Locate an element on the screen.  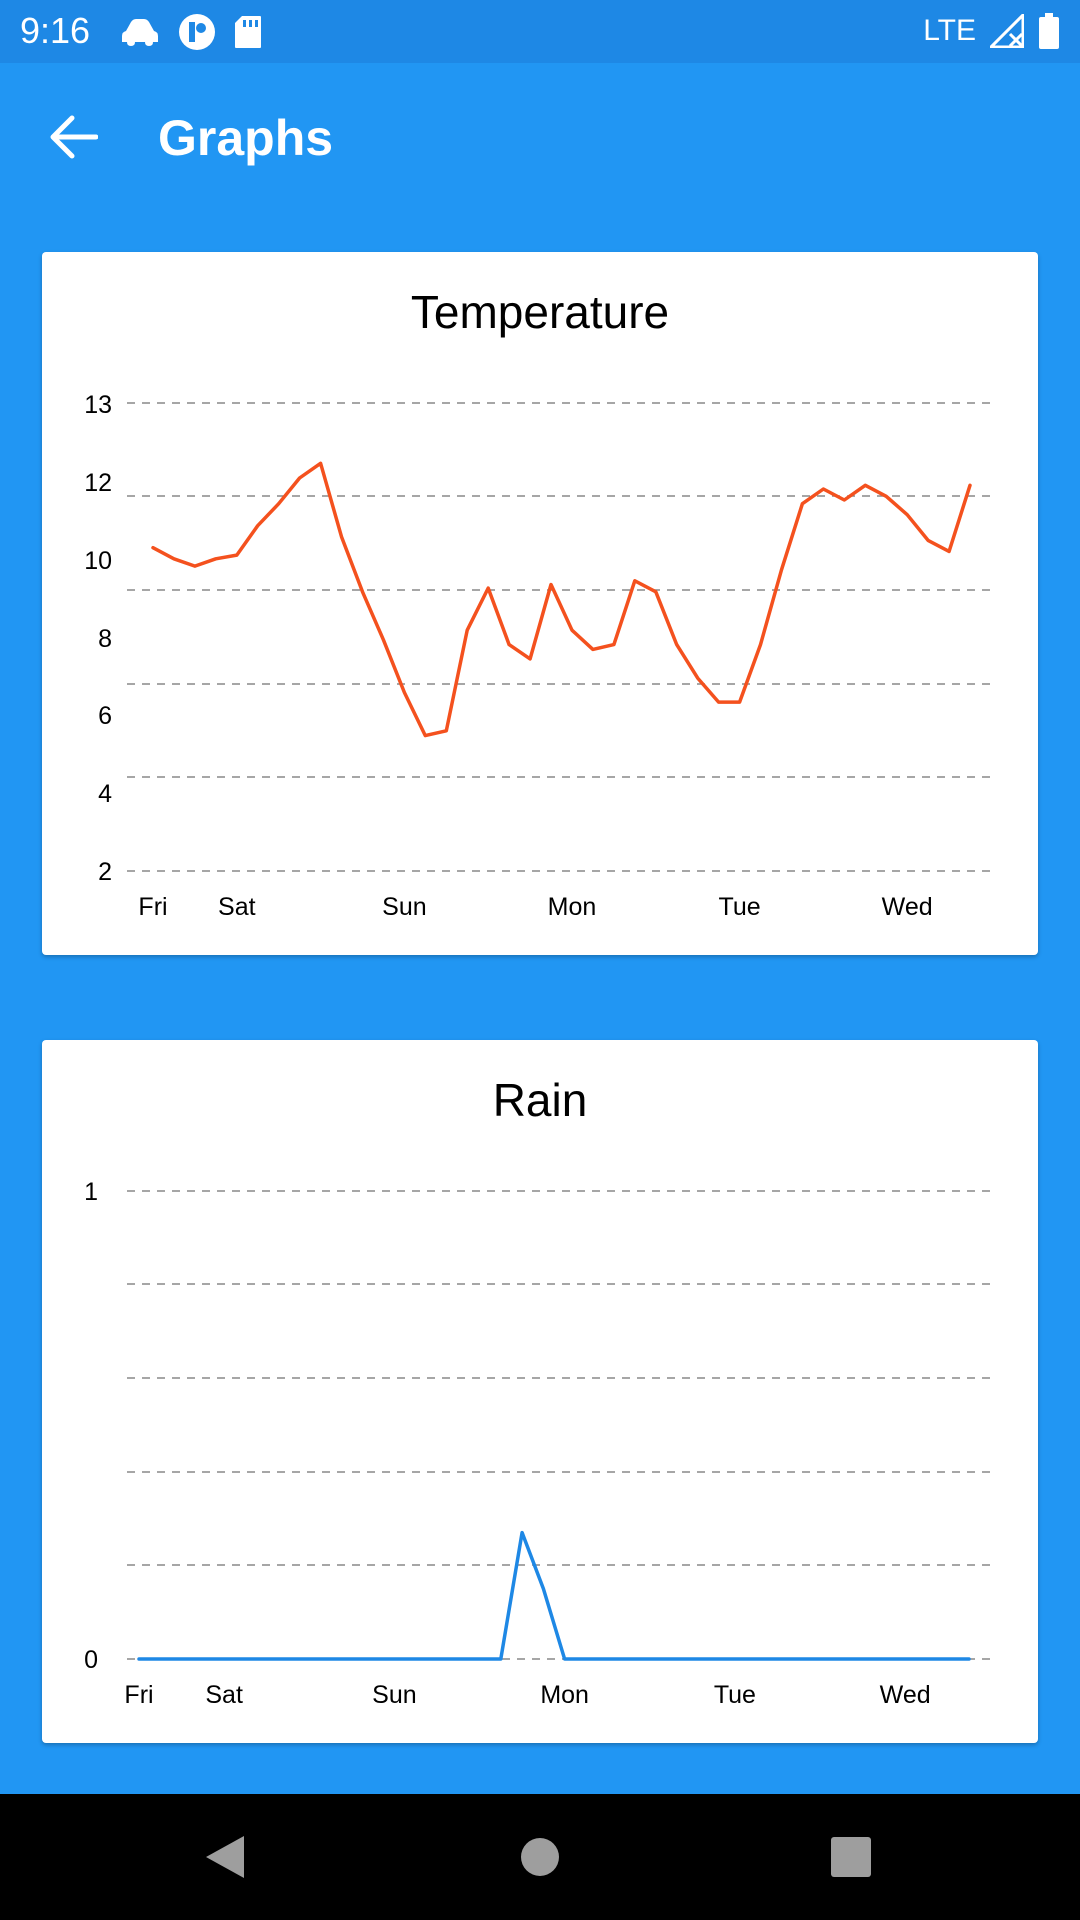
home-circle-icon is located at coordinates (540, 1857).